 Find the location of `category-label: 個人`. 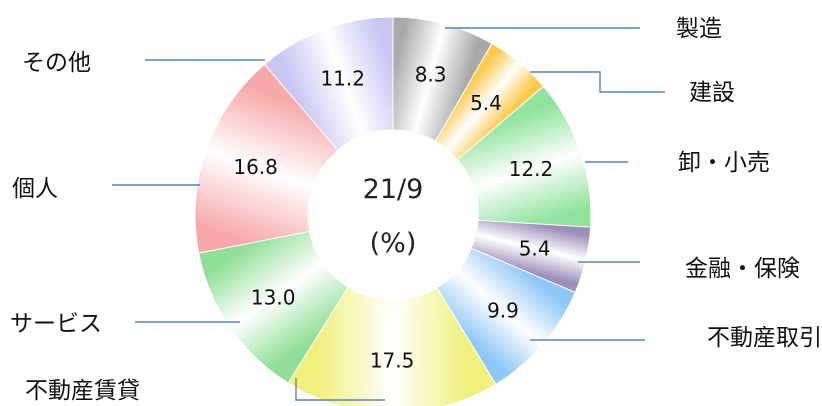

category-label: 個人 is located at coordinates (35, 189).